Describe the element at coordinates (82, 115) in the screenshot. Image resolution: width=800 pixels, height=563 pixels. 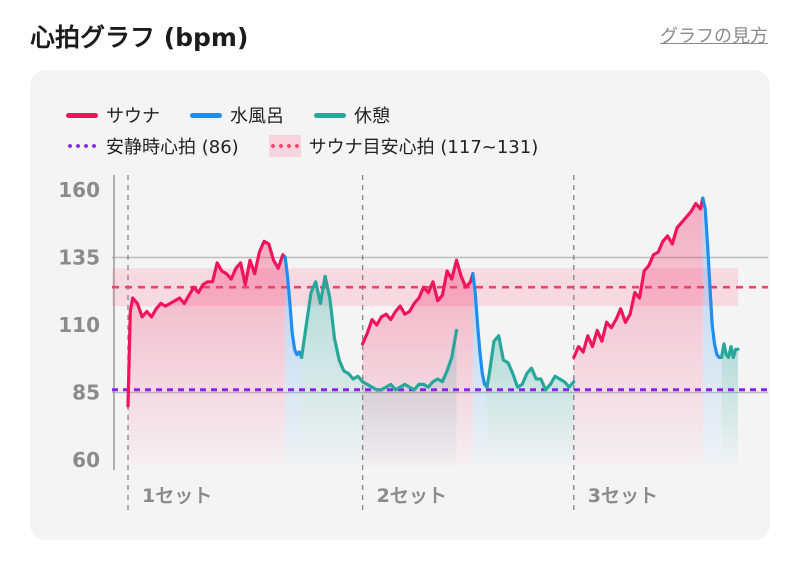
I see `legend-swatch-sauna` at that location.